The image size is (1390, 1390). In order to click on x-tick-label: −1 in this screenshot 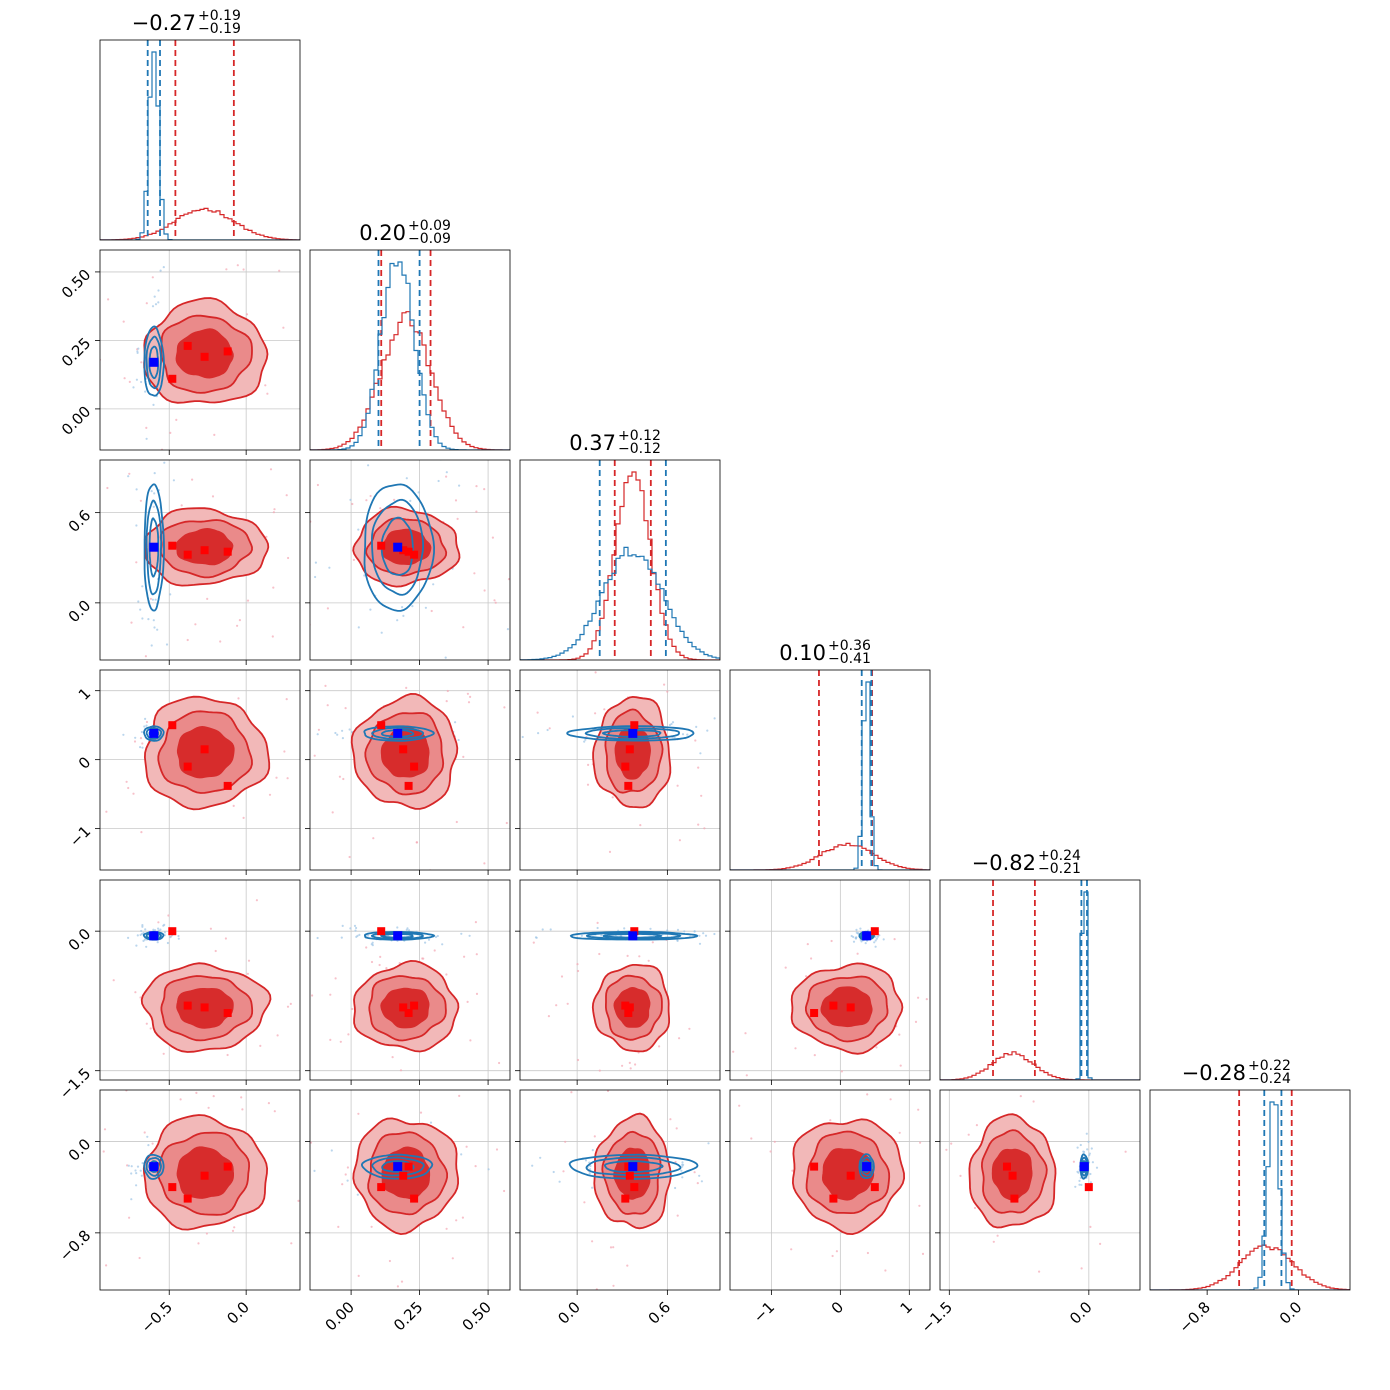, I will do `click(764, 1312)`.